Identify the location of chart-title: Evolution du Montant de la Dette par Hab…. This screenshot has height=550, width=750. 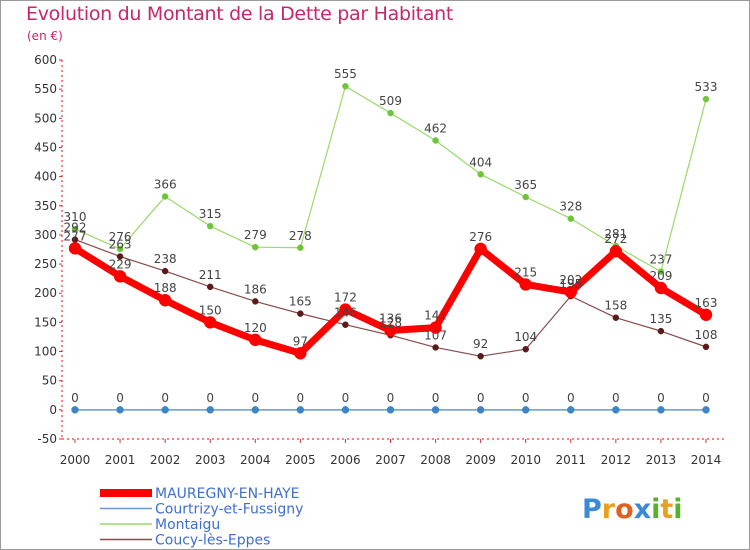
(240, 14).